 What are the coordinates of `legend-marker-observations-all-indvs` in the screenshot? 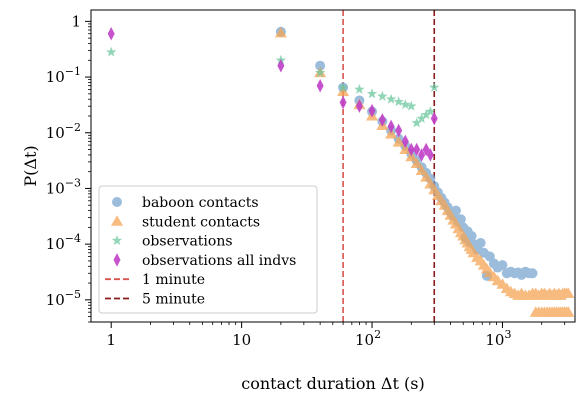 It's located at (117, 260).